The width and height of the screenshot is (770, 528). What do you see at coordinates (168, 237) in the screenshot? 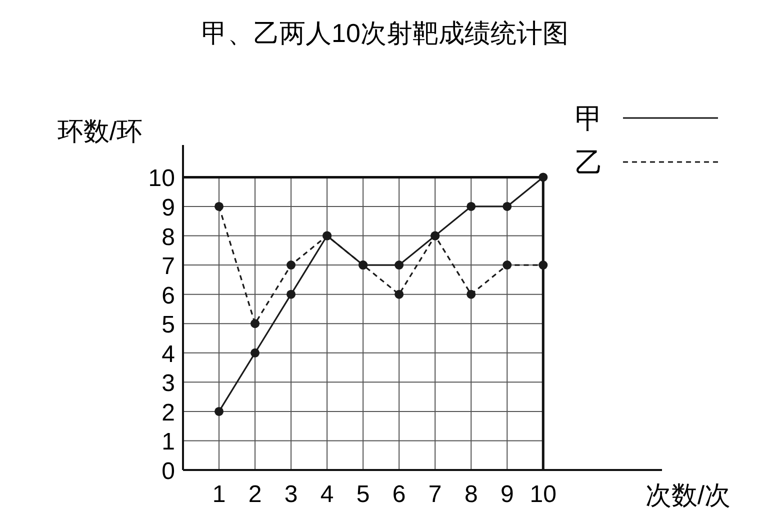
I see `y-tick-label: 8` at bounding box center [168, 237].